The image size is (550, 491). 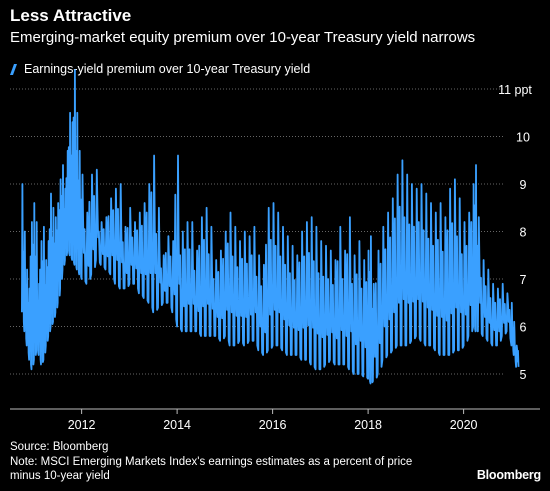 What do you see at coordinates (508, 475) in the screenshot?
I see `bloomberg-logo: Bloomberg` at bounding box center [508, 475].